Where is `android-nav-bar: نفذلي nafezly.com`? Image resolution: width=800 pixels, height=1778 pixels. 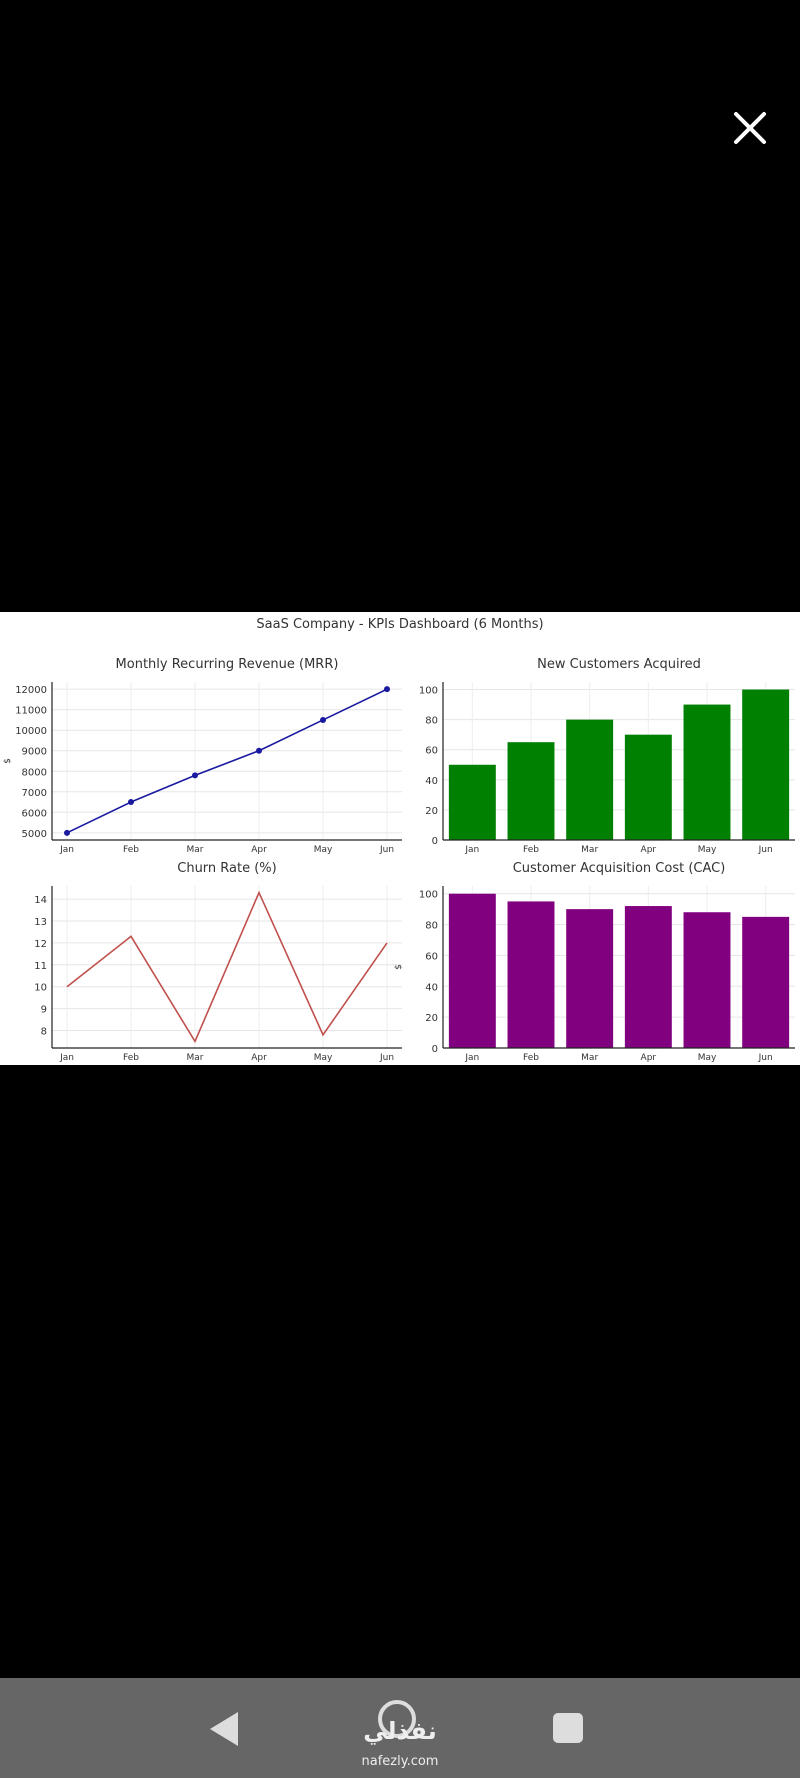 android-nav-bar: نفذلي nafezly.com is located at coordinates (400, 1728).